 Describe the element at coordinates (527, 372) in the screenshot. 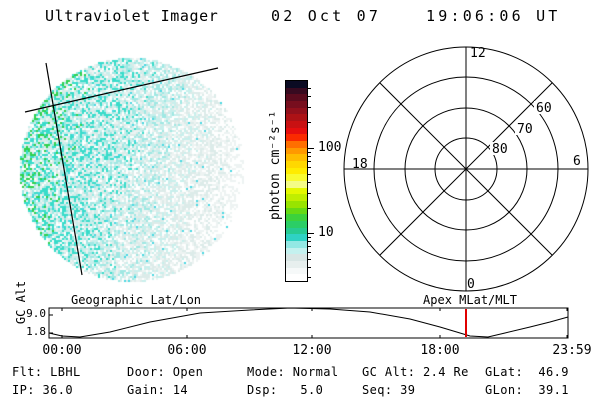

I see `status-field: GLat: 46.9` at that location.